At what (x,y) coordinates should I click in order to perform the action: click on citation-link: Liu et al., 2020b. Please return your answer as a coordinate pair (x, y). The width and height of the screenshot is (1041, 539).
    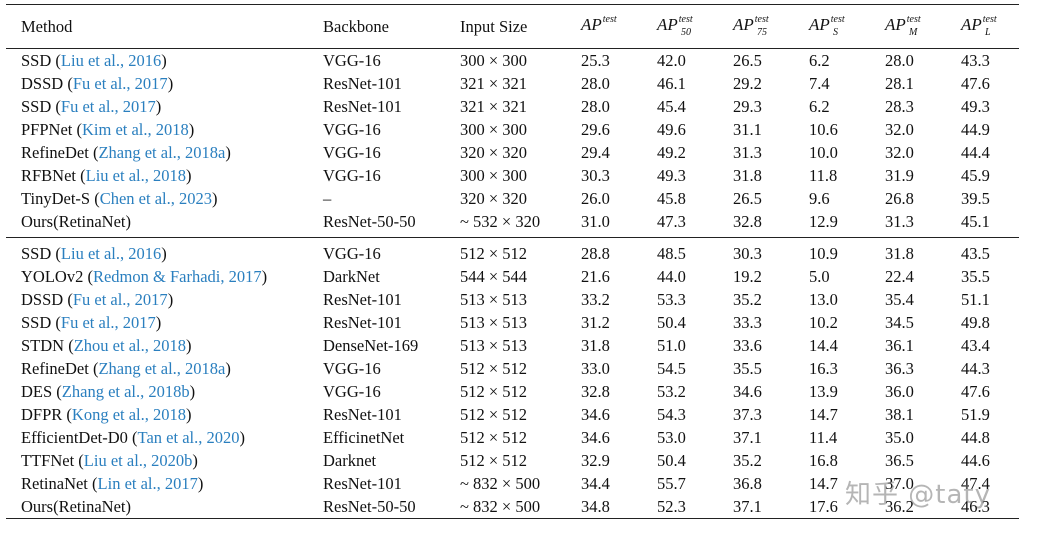
    Looking at the image, I should click on (138, 460).